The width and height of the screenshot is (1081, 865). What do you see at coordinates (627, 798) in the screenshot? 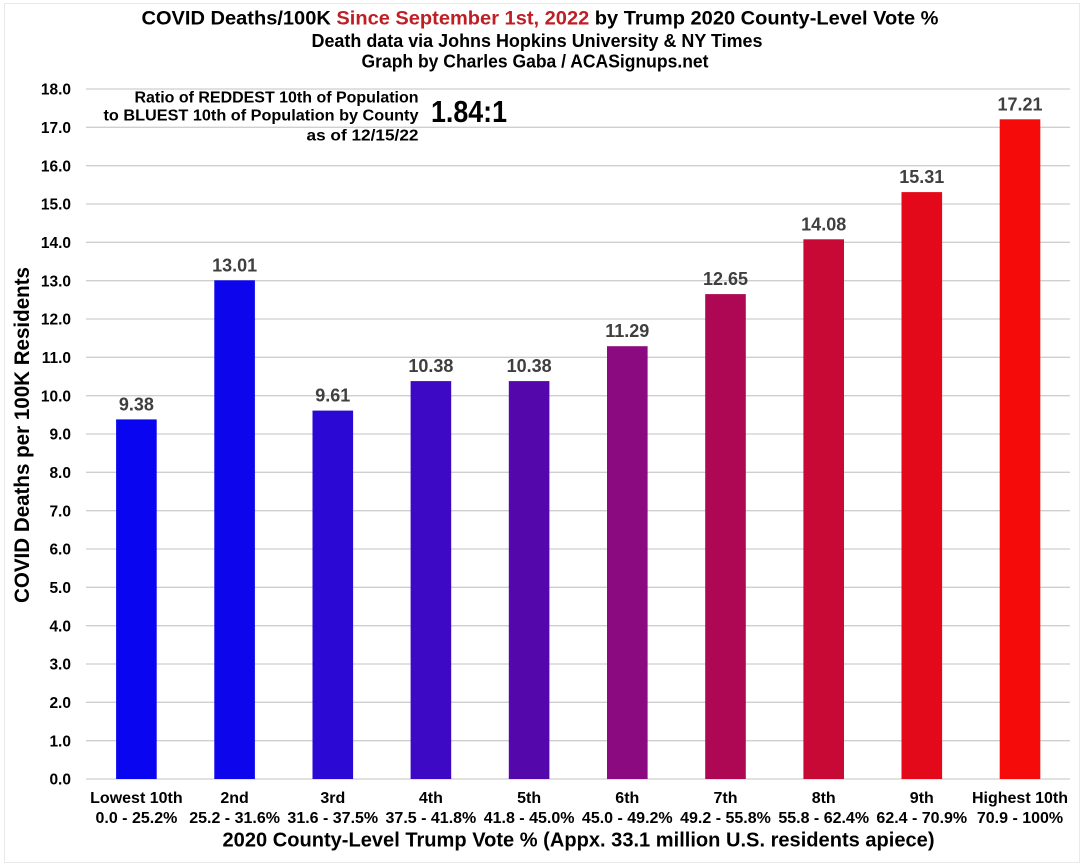
I see `svg-text: 6th` at bounding box center [627, 798].